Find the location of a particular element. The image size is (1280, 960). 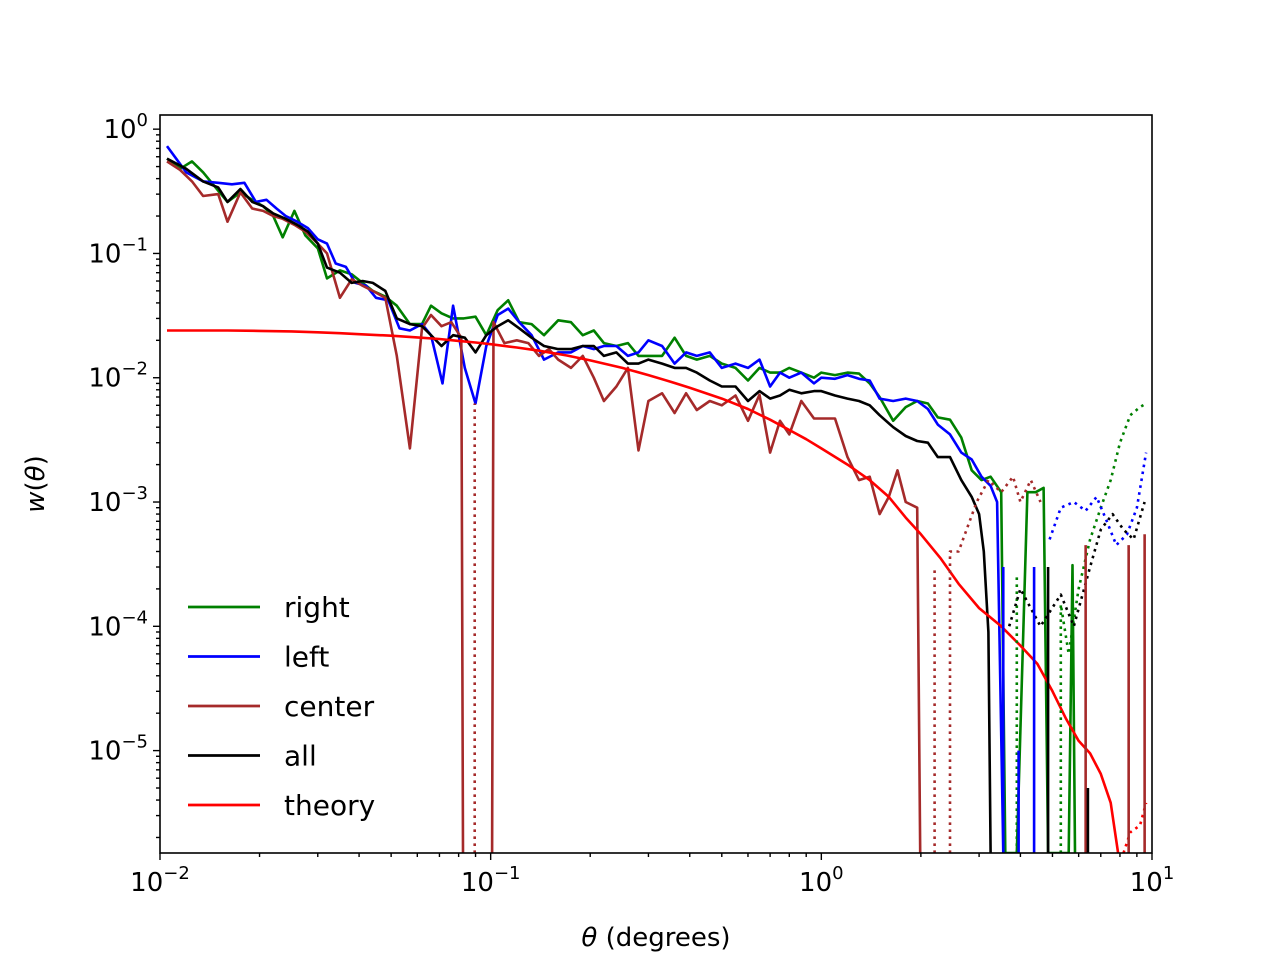

legend: right left center all theory is located at coordinates (281, 706).